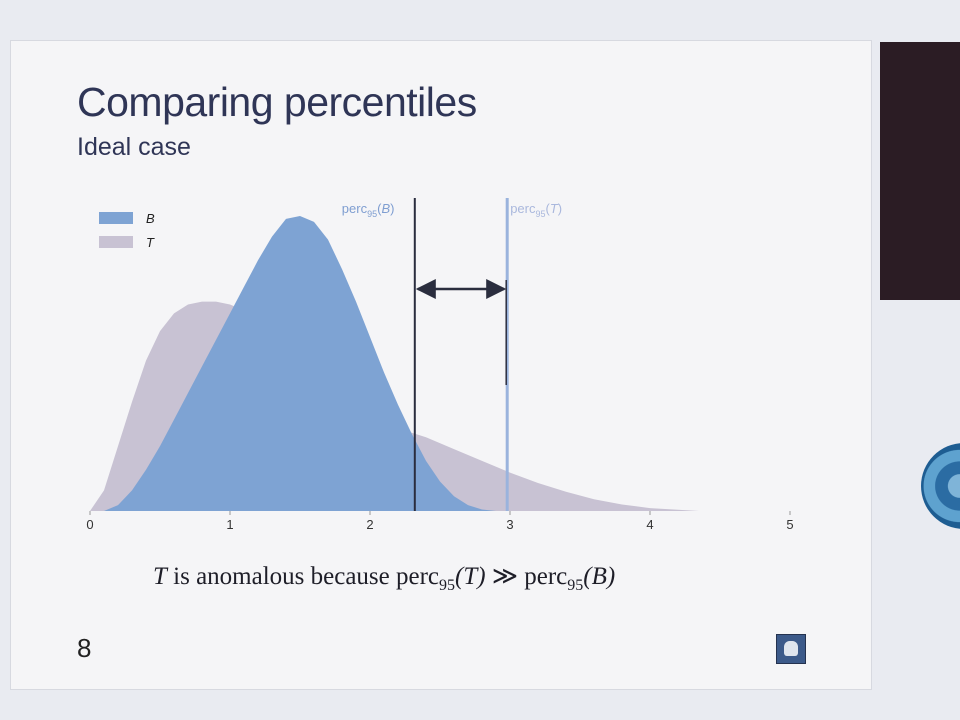 Image resolution: width=960 pixels, height=720 pixels. What do you see at coordinates (160, 576) in the screenshot?
I see `caption-variable: T` at bounding box center [160, 576].